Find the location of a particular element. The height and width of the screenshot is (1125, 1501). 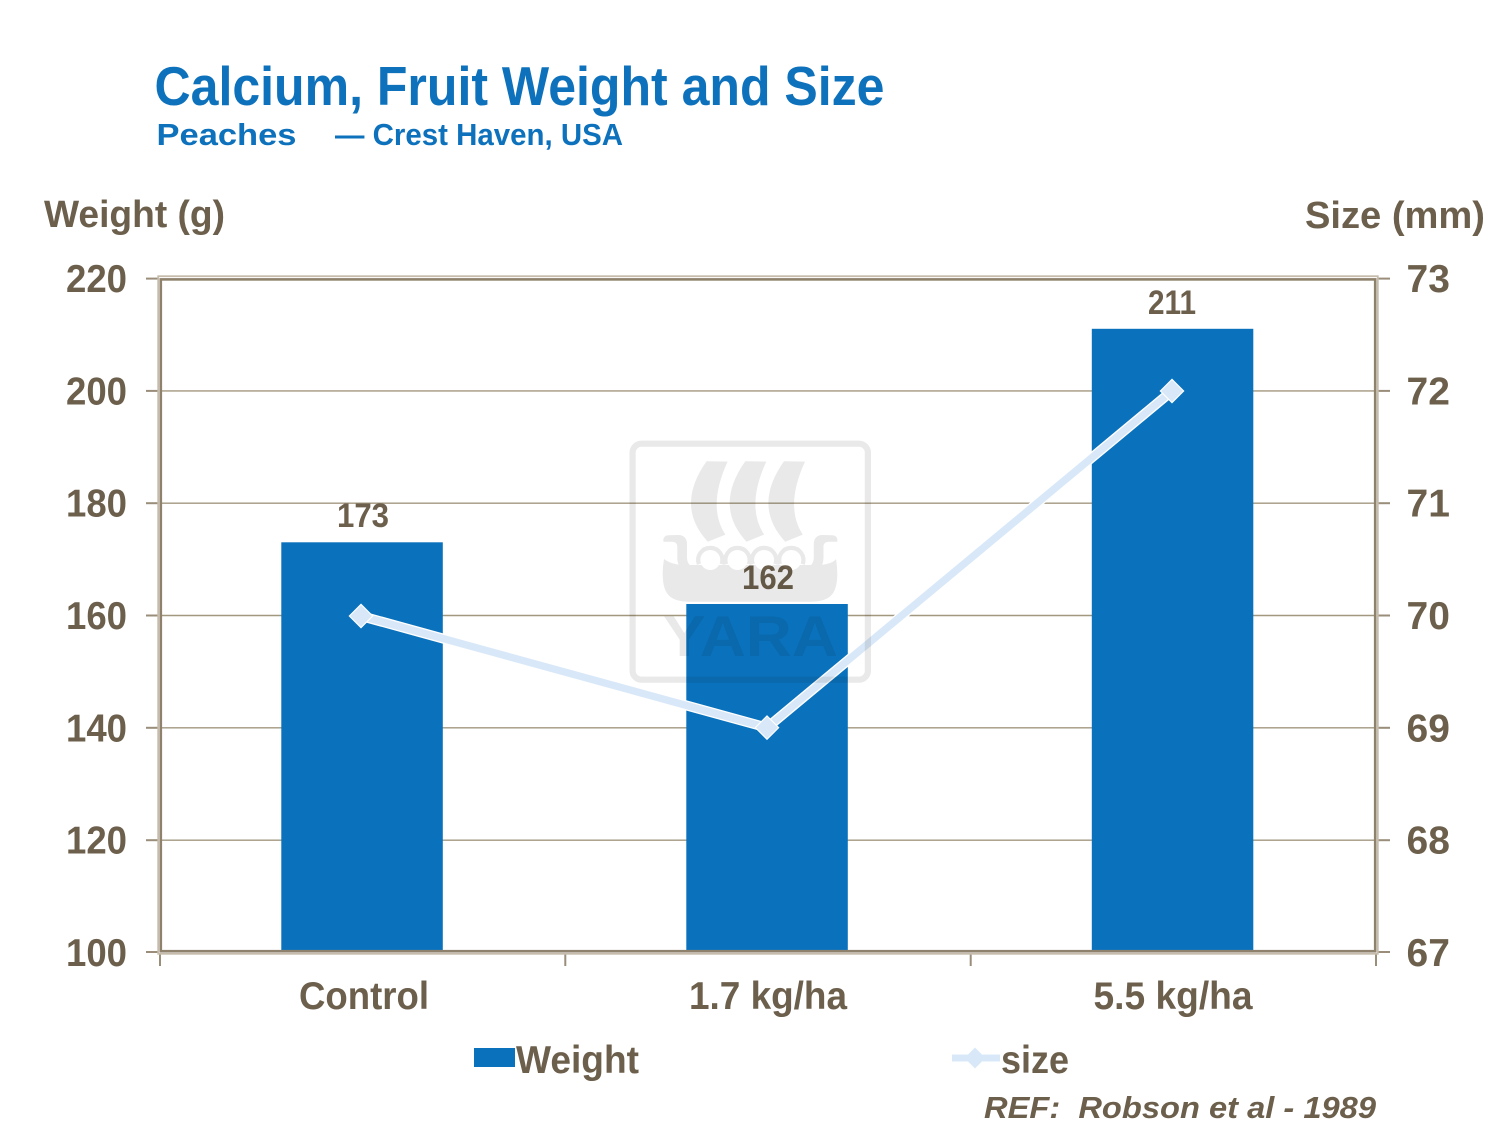

svg-text: 211 is located at coordinates (1172, 303).